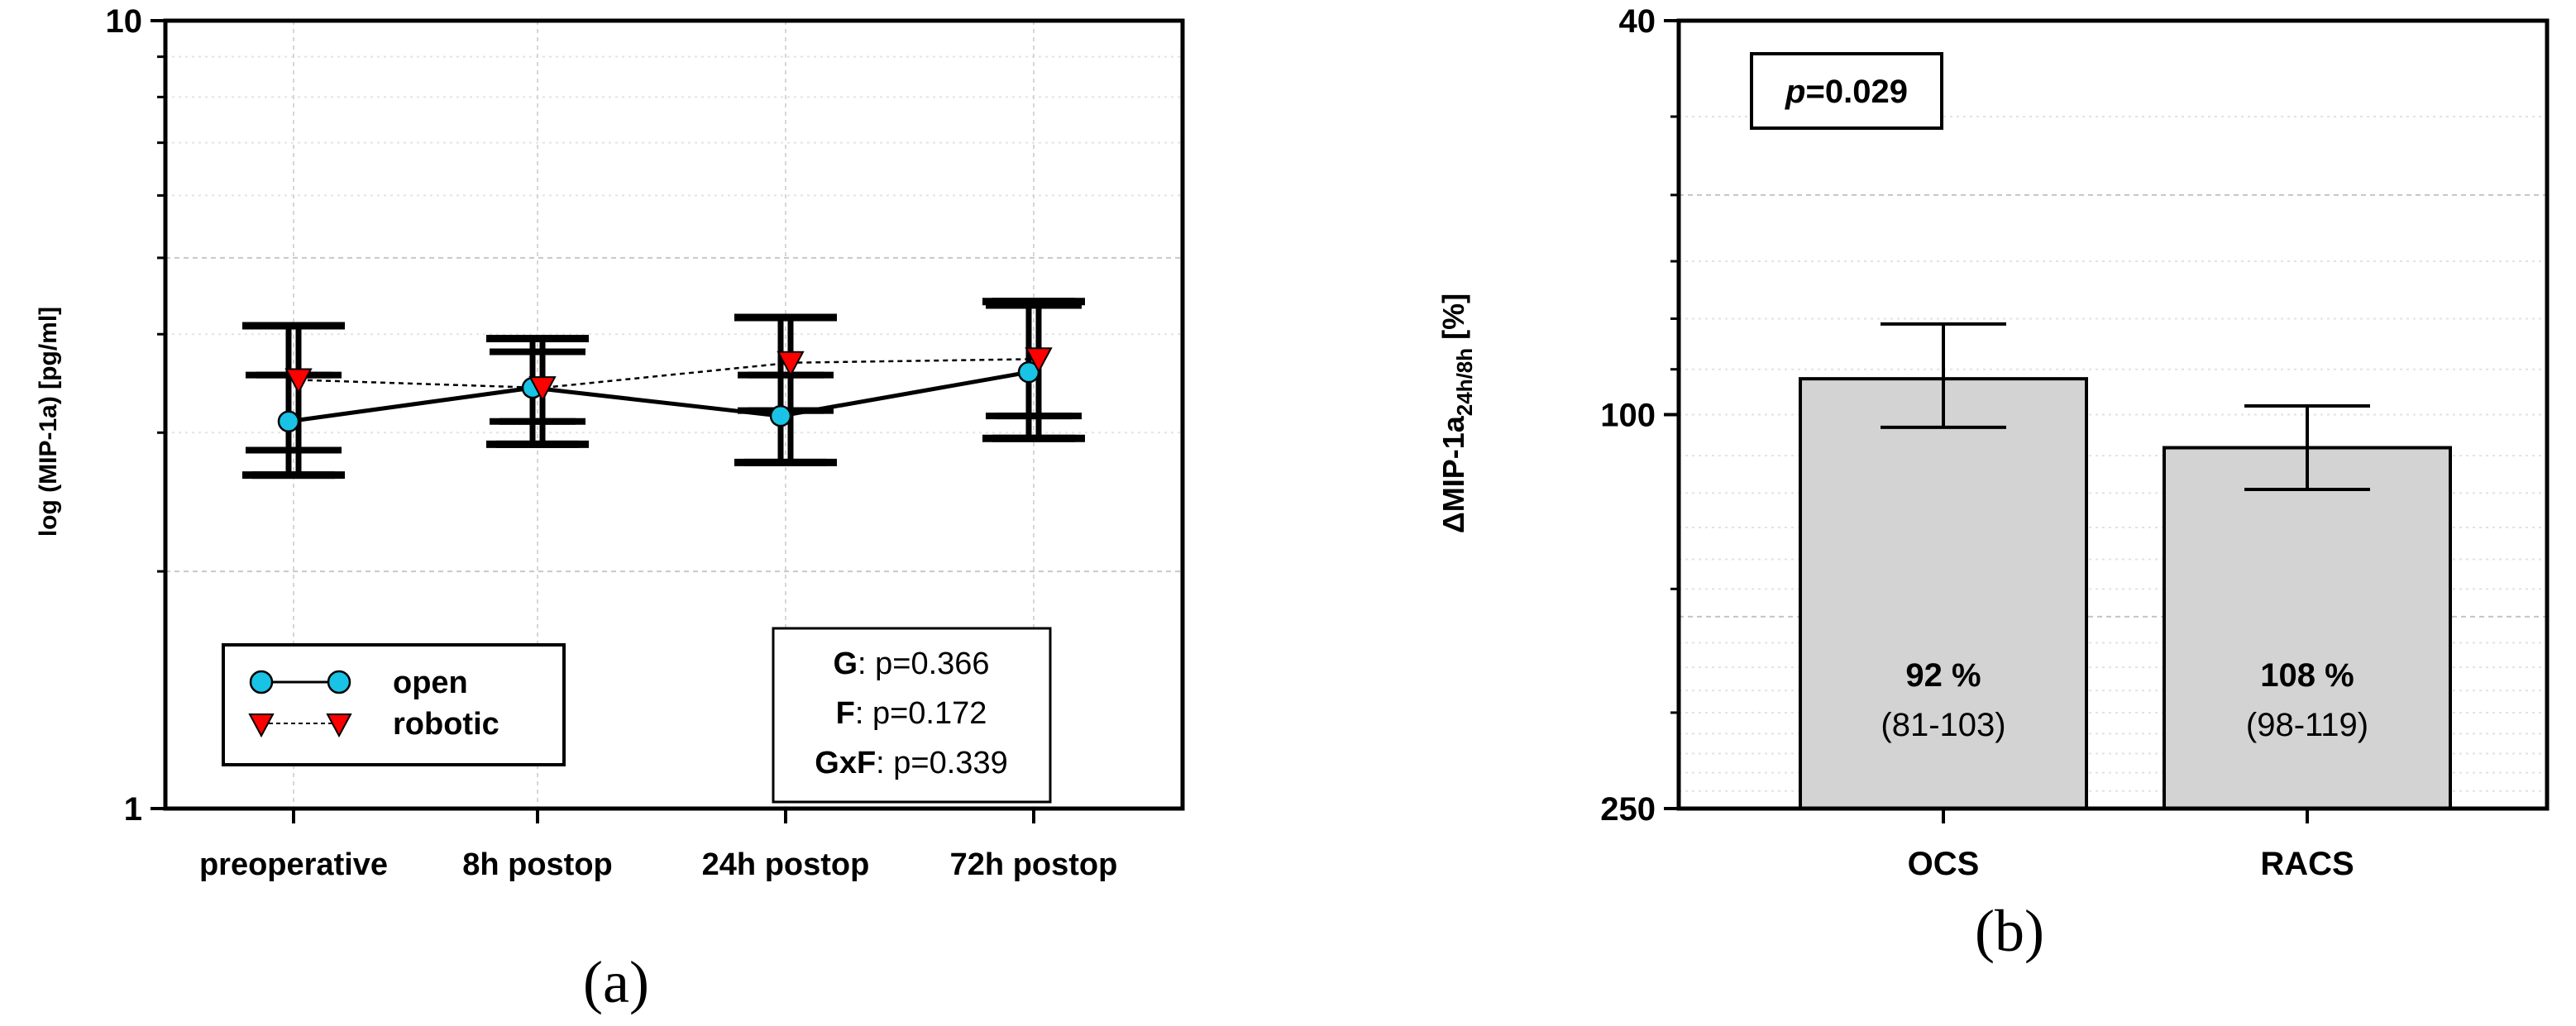 The width and height of the screenshot is (2576, 1026). What do you see at coordinates (2307, 725) in the screenshot?
I see `bar-ci-label: (98-119)` at bounding box center [2307, 725].